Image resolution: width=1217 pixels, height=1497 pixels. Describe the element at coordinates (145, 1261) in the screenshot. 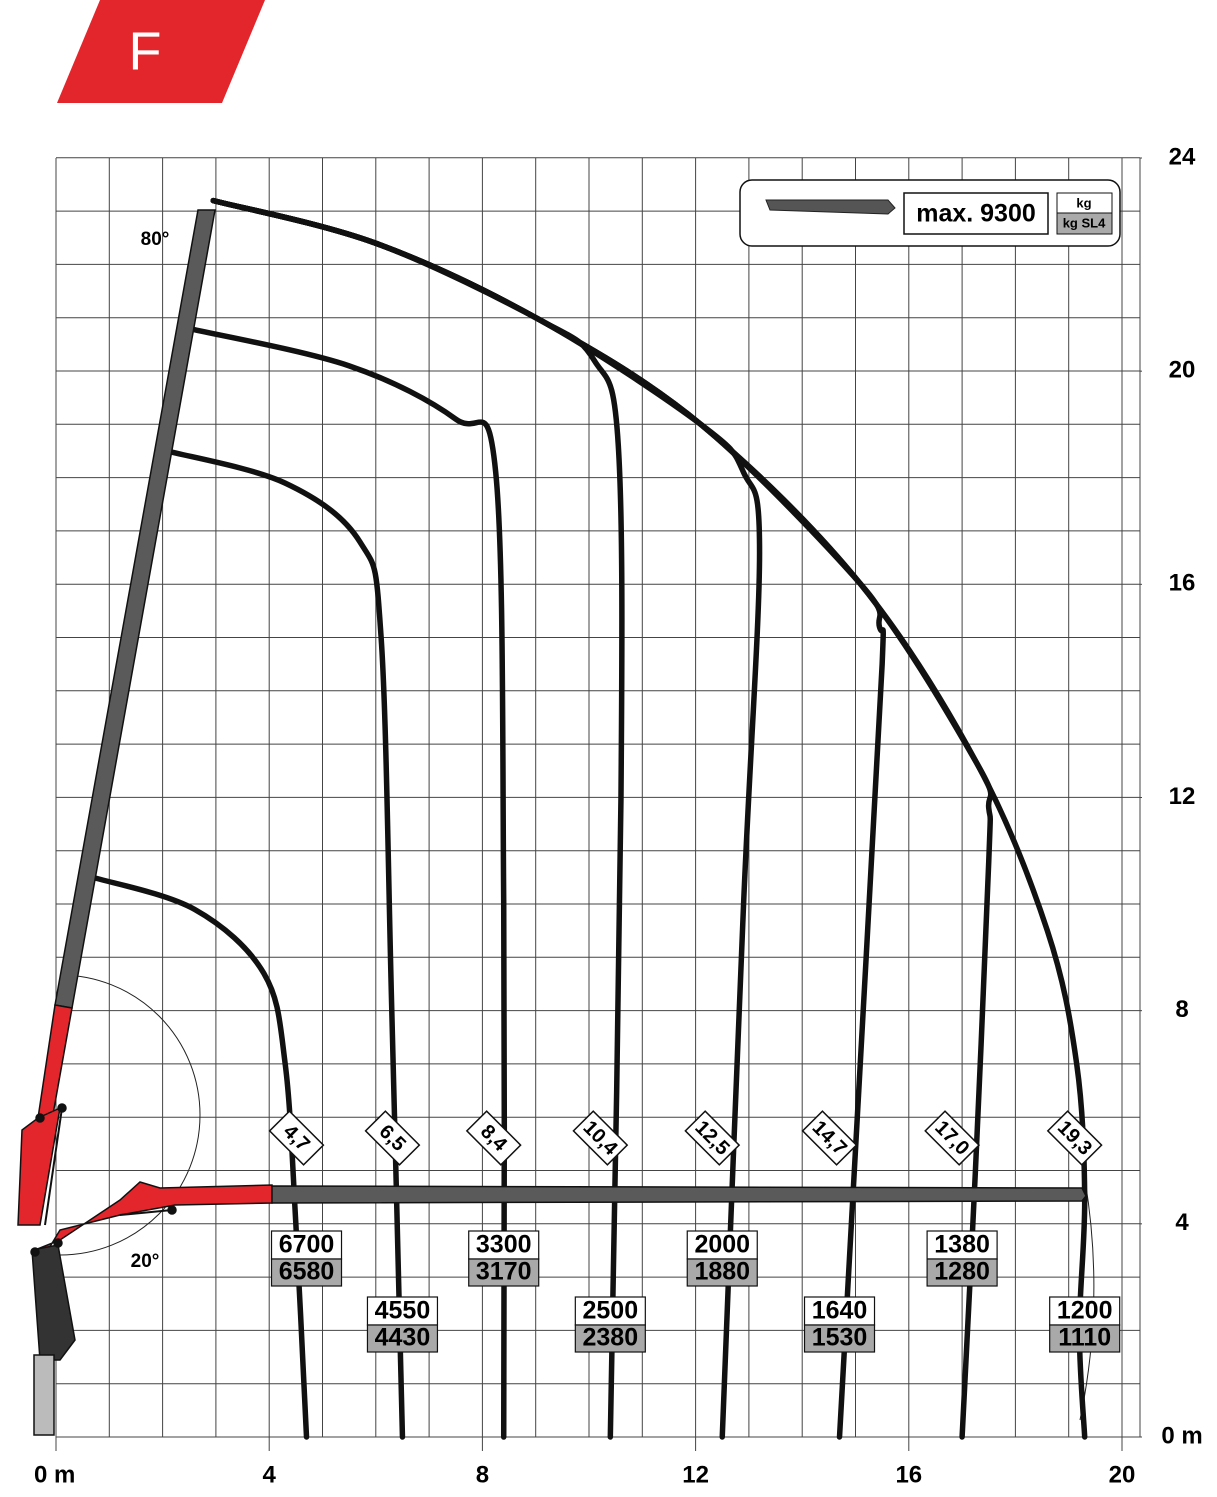

I see `angle-label: 20°` at that location.